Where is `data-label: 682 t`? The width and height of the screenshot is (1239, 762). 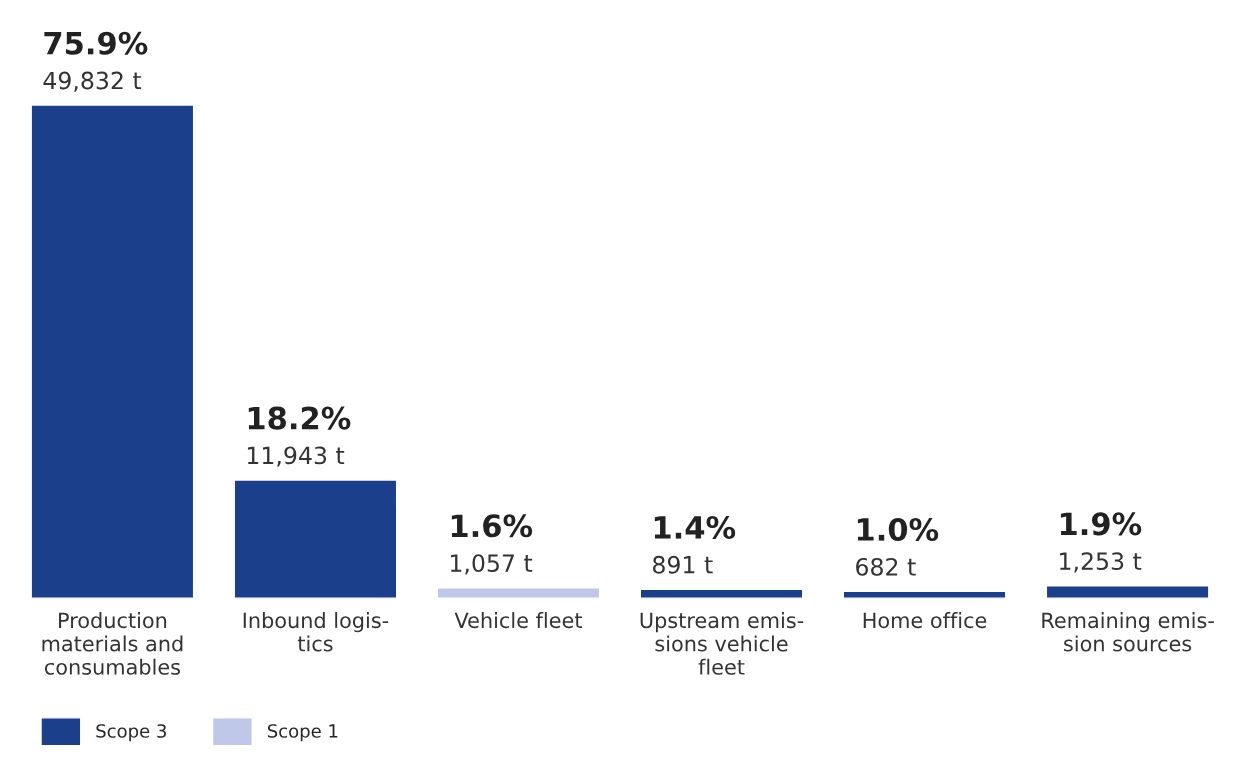 data-label: 682 t is located at coordinates (886, 566).